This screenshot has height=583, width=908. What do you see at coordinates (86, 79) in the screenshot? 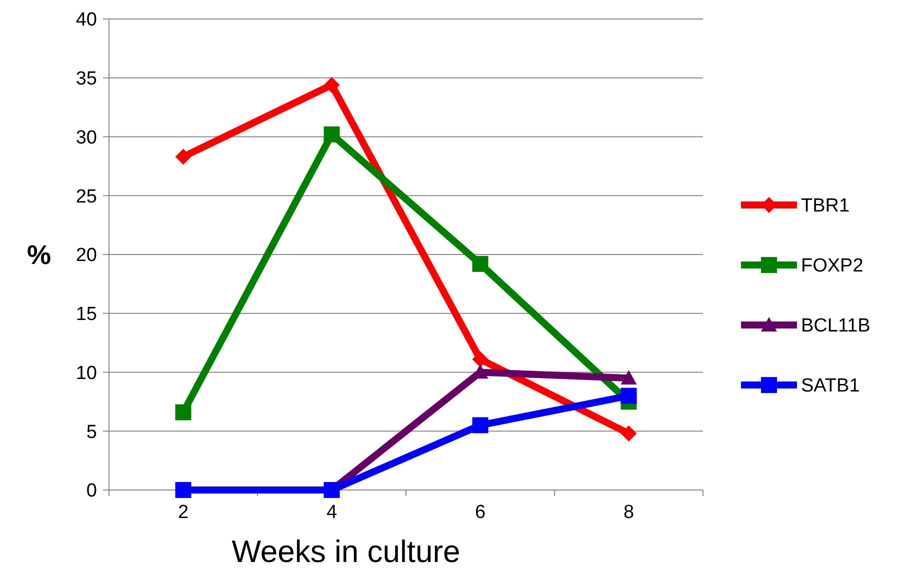
I see `y-tick-label: 35` at bounding box center [86, 79].